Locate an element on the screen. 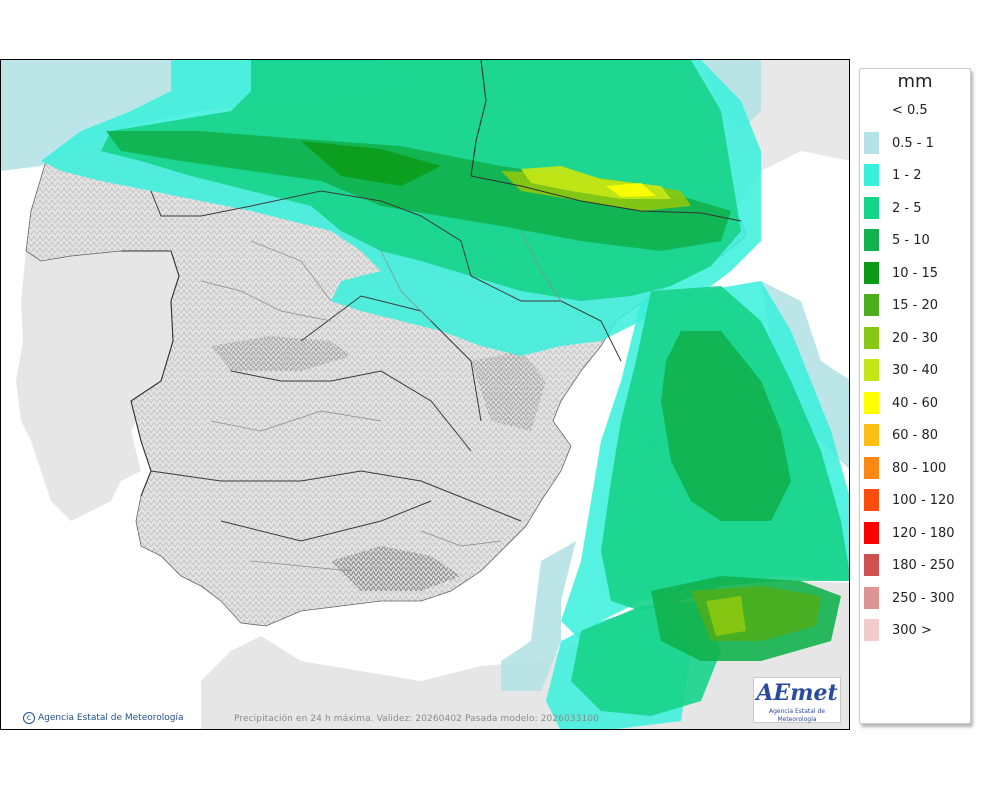 This screenshot has height=790, width=1000. legend-label: 250 - 300 is located at coordinates (923, 598).